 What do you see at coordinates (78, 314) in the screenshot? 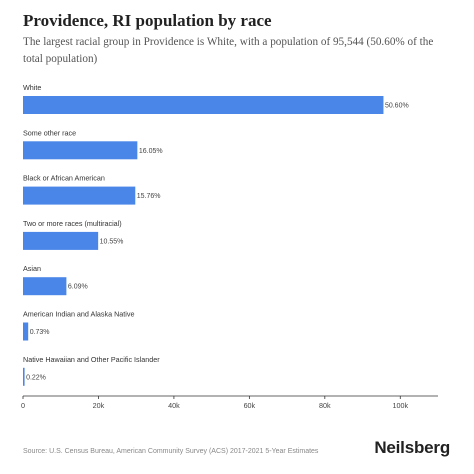
I see `category-label: American Indian and Alaska Native` at bounding box center [78, 314].